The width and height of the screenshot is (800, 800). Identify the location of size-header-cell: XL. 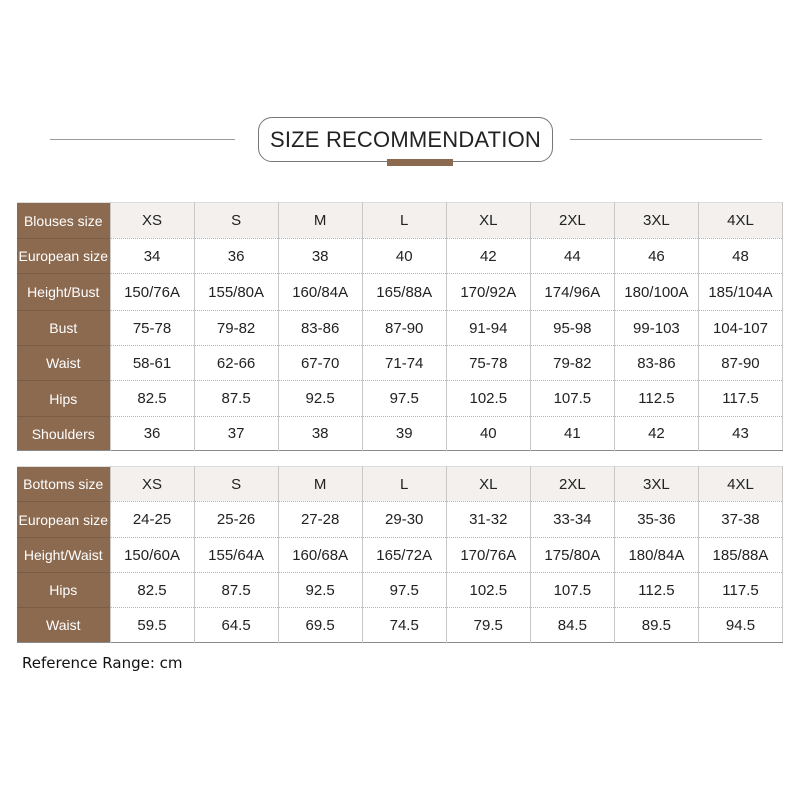
(488, 484).